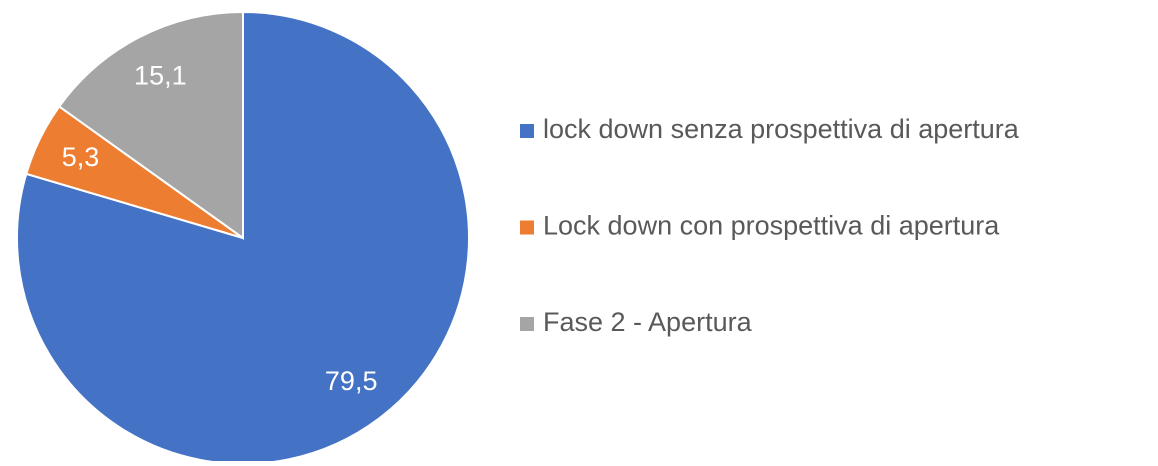  Describe the element at coordinates (351, 381) in the screenshot. I see `data-label: 79,5` at that location.